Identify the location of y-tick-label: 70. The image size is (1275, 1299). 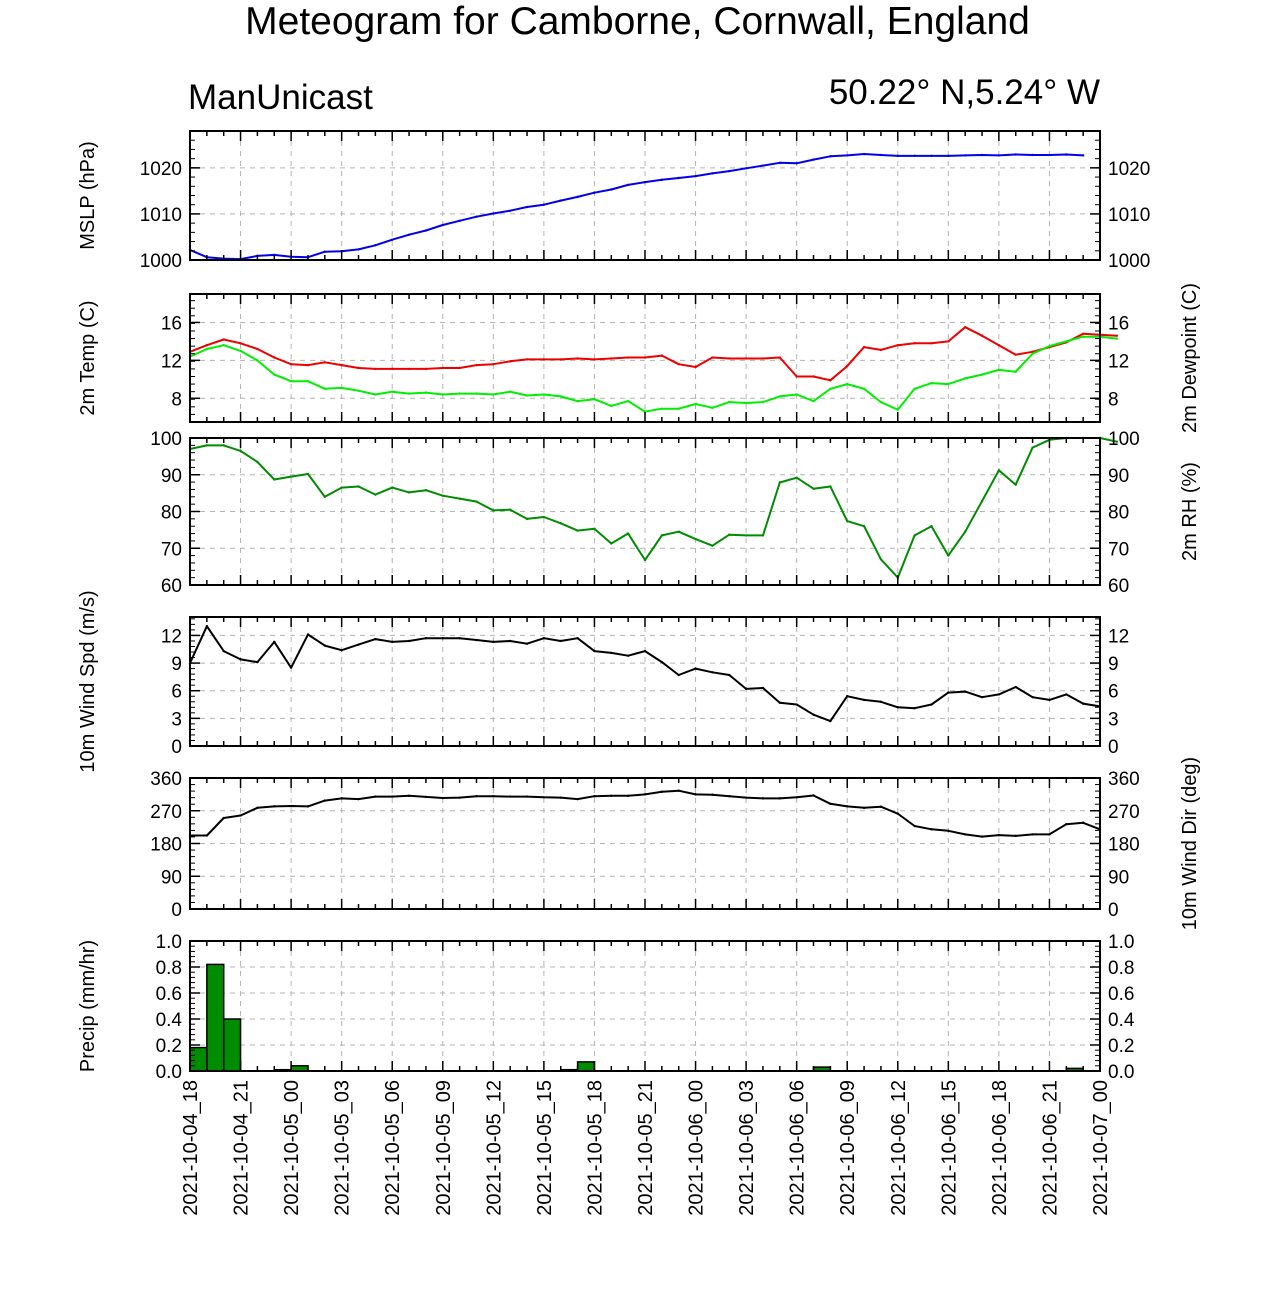
(1118, 549).